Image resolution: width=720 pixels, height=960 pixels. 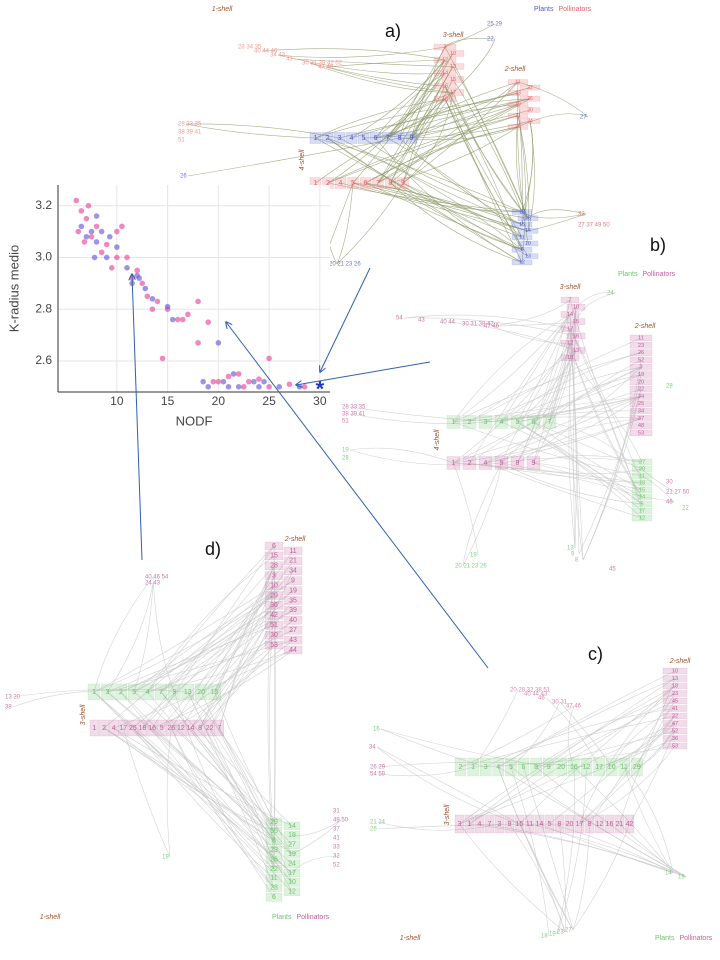 I want to click on node-label: 12, so click(x=600, y=824).